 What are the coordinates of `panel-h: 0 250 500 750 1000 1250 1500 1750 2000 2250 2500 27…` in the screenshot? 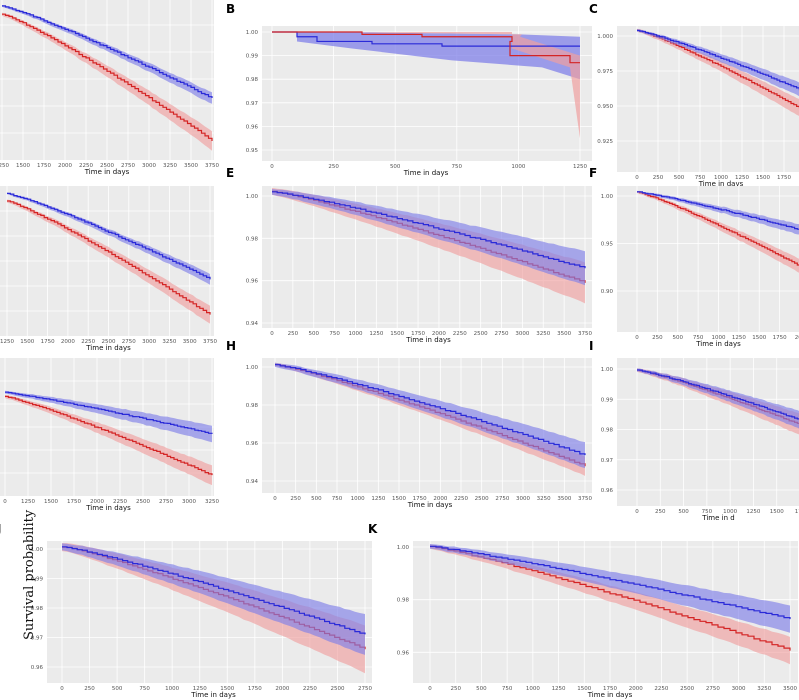 It's located at (419, 433).